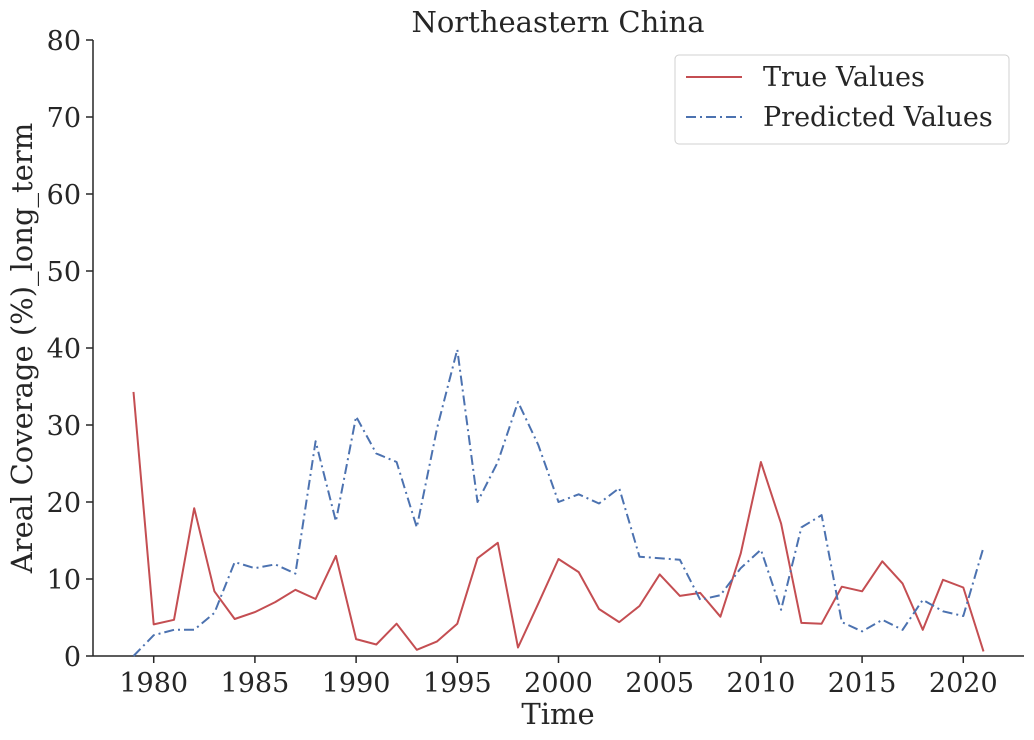 The height and width of the screenshot is (740, 1034). What do you see at coordinates (64, 41) in the screenshot?
I see `y-tick-label: 80` at bounding box center [64, 41].